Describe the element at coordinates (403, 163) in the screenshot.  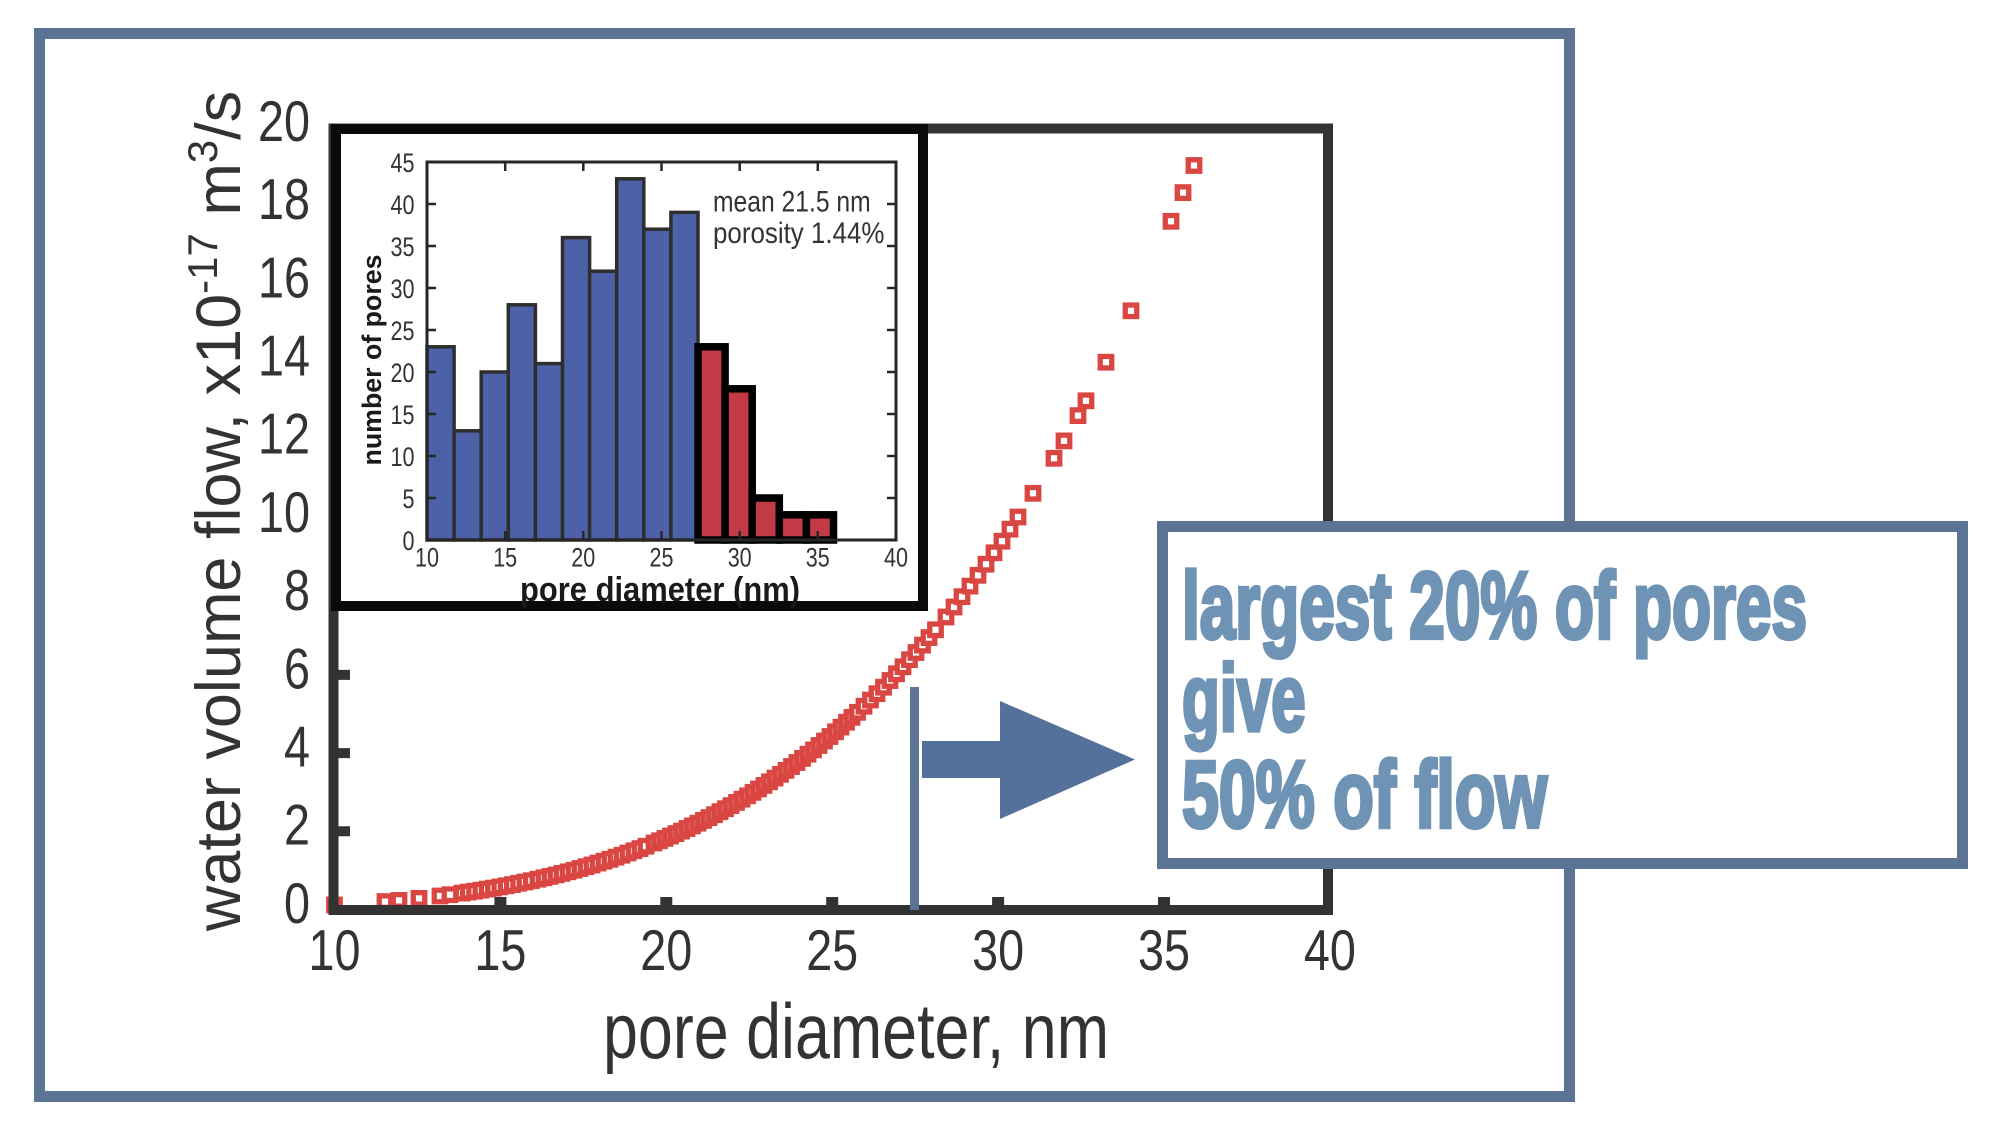
I see `svg-text: 45` at that location.